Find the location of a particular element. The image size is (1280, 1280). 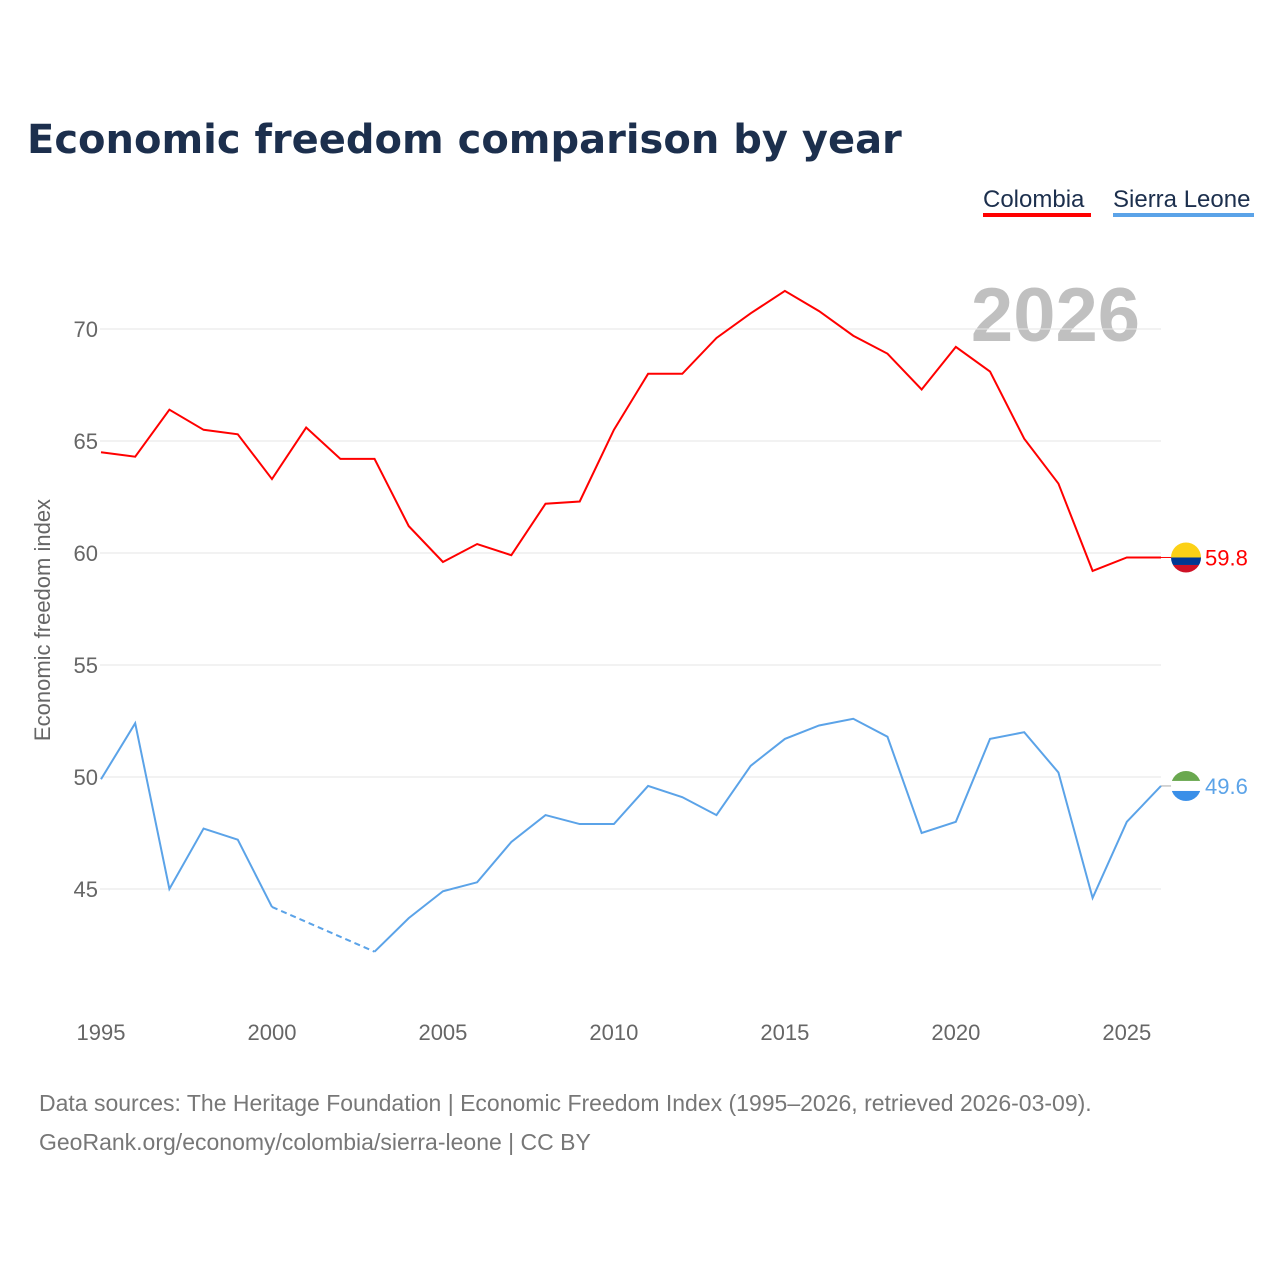

x-tick-label: 2025 is located at coordinates (1126, 1032).